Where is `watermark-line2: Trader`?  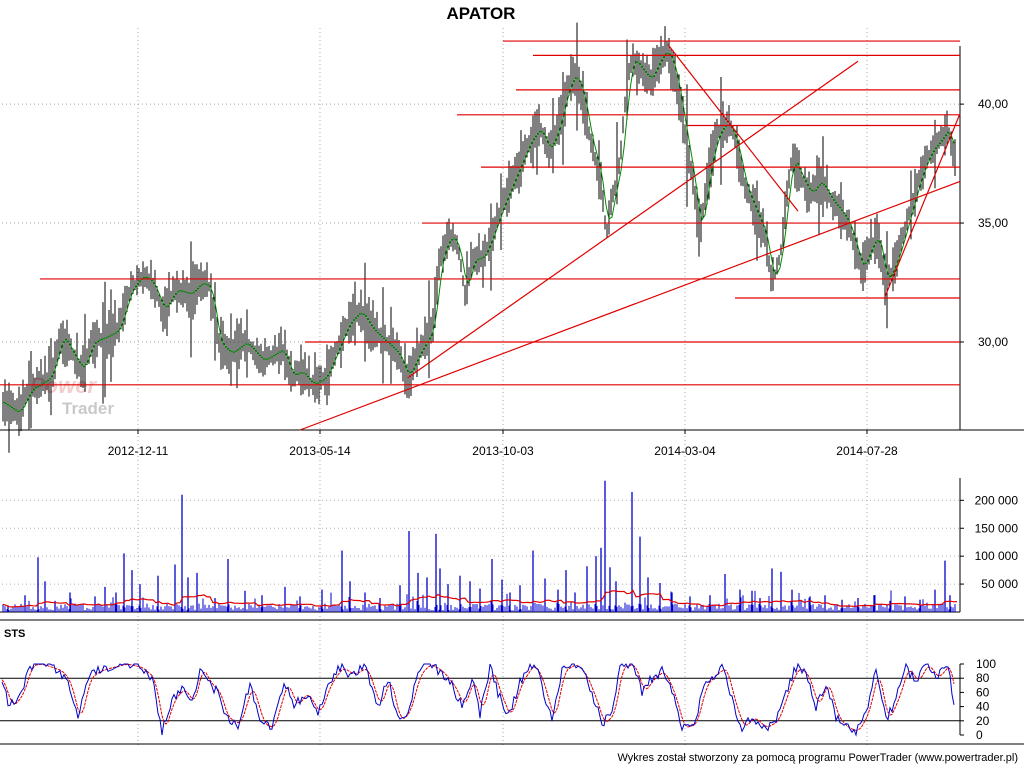 watermark-line2: Trader is located at coordinates (88, 408).